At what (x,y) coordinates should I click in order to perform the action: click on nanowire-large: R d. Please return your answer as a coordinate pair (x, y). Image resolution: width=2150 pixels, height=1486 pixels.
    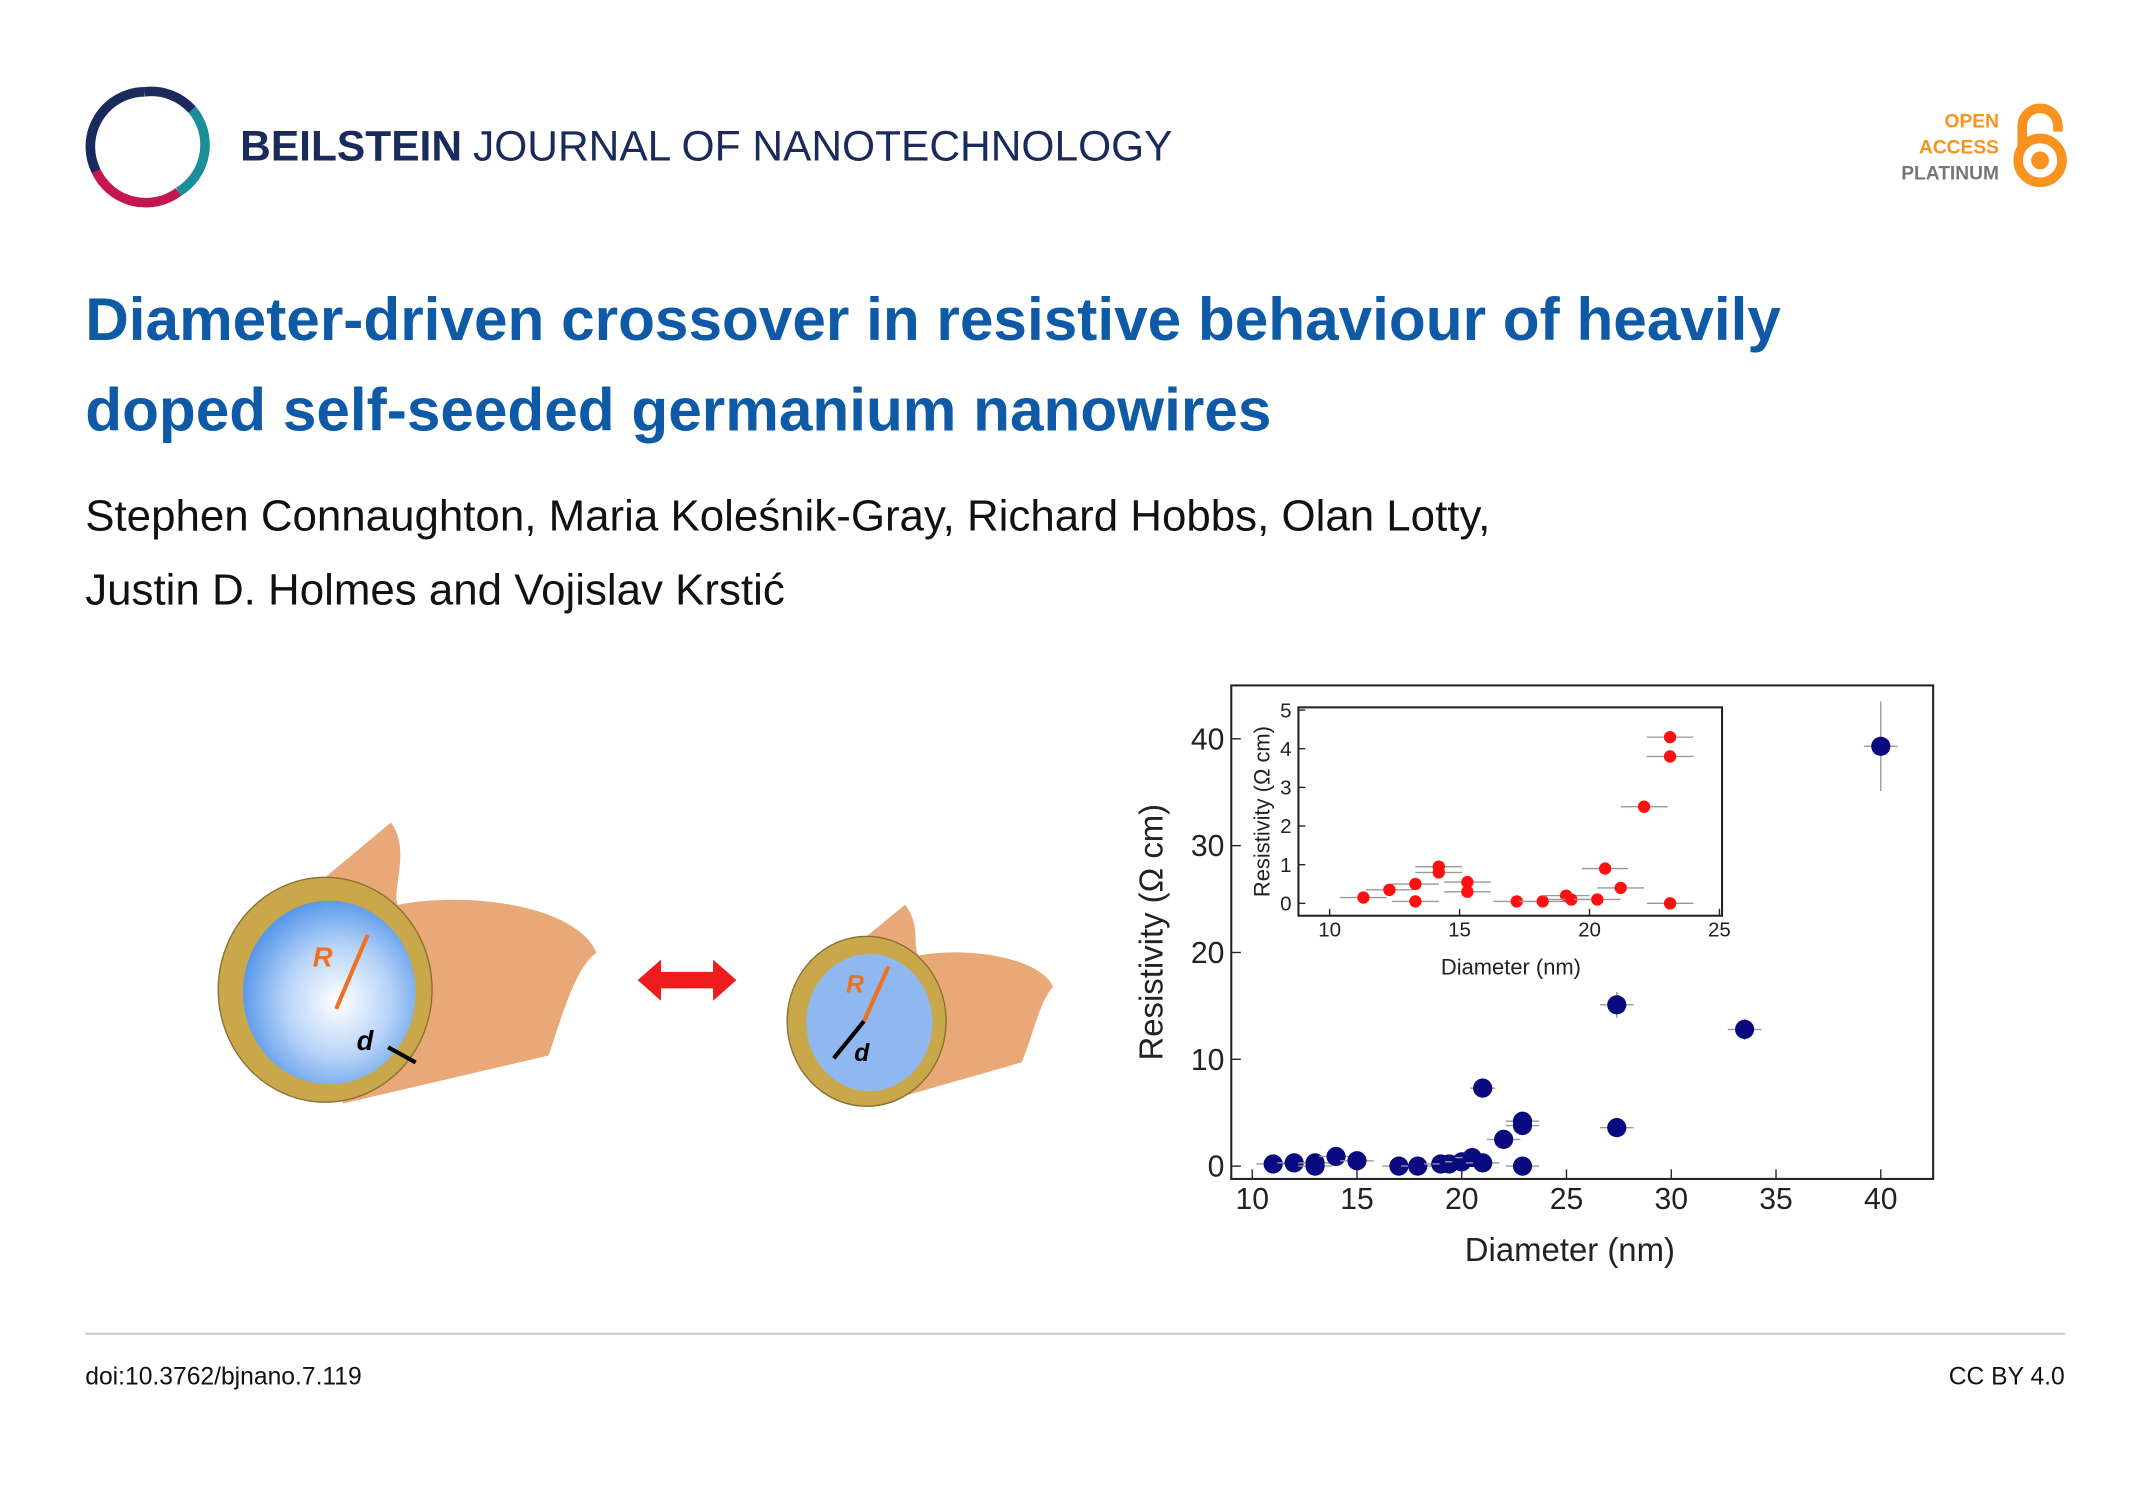
    Looking at the image, I should click on (407, 963).